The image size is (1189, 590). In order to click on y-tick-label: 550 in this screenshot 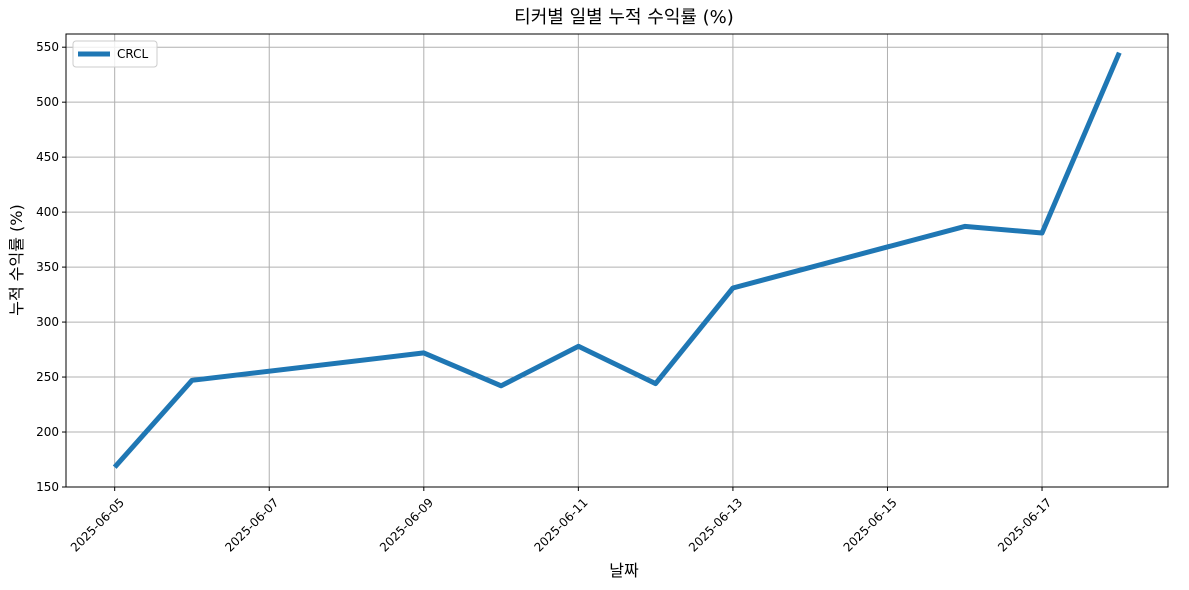, I will do `click(47, 47)`.